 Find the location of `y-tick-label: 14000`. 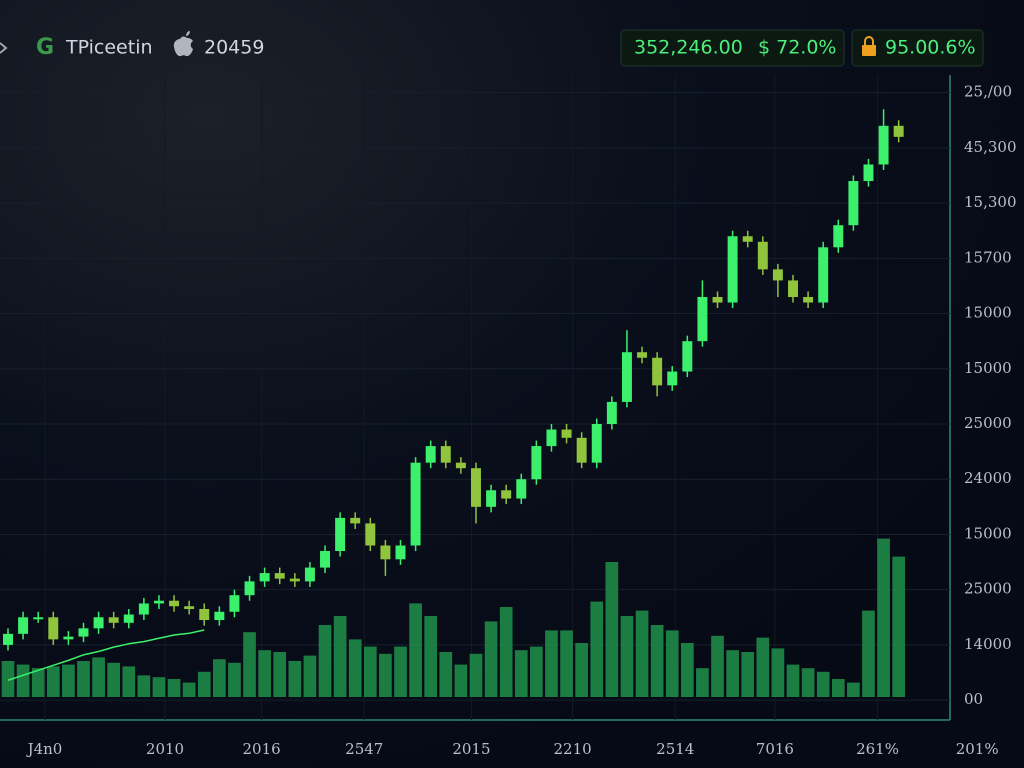

y-tick-label: 14000 is located at coordinates (988, 644).